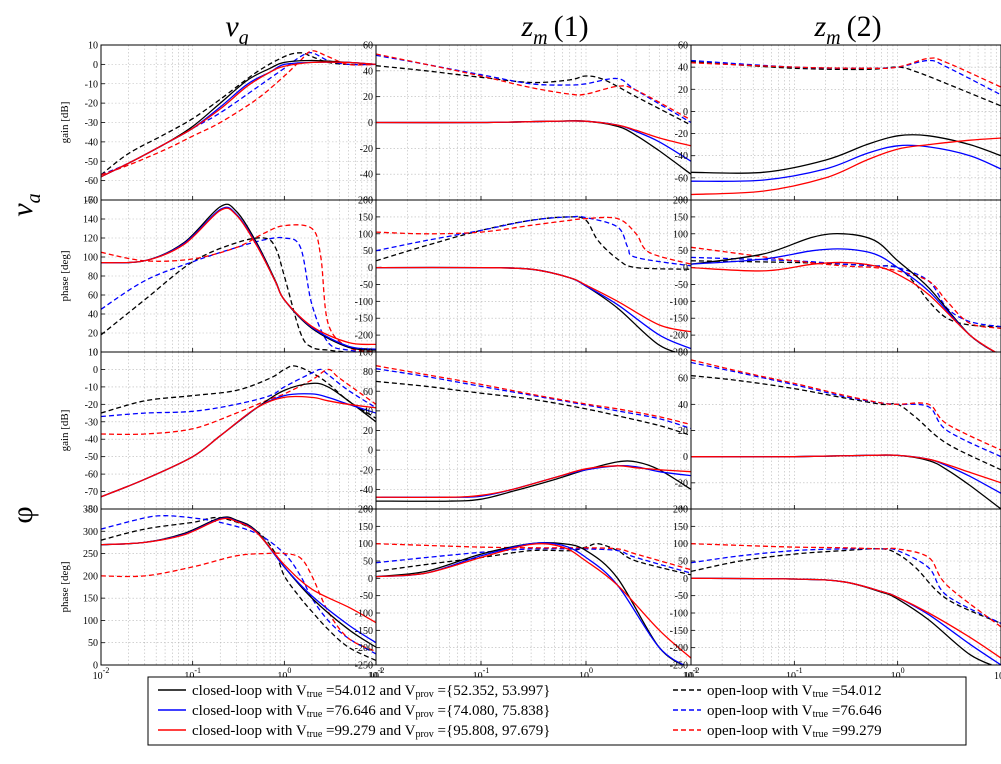 The width and height of the screenshot is (1001, 764). I want to click on legend-entry-4: open-loop with Vtrue =76.646, so click(794, 711).